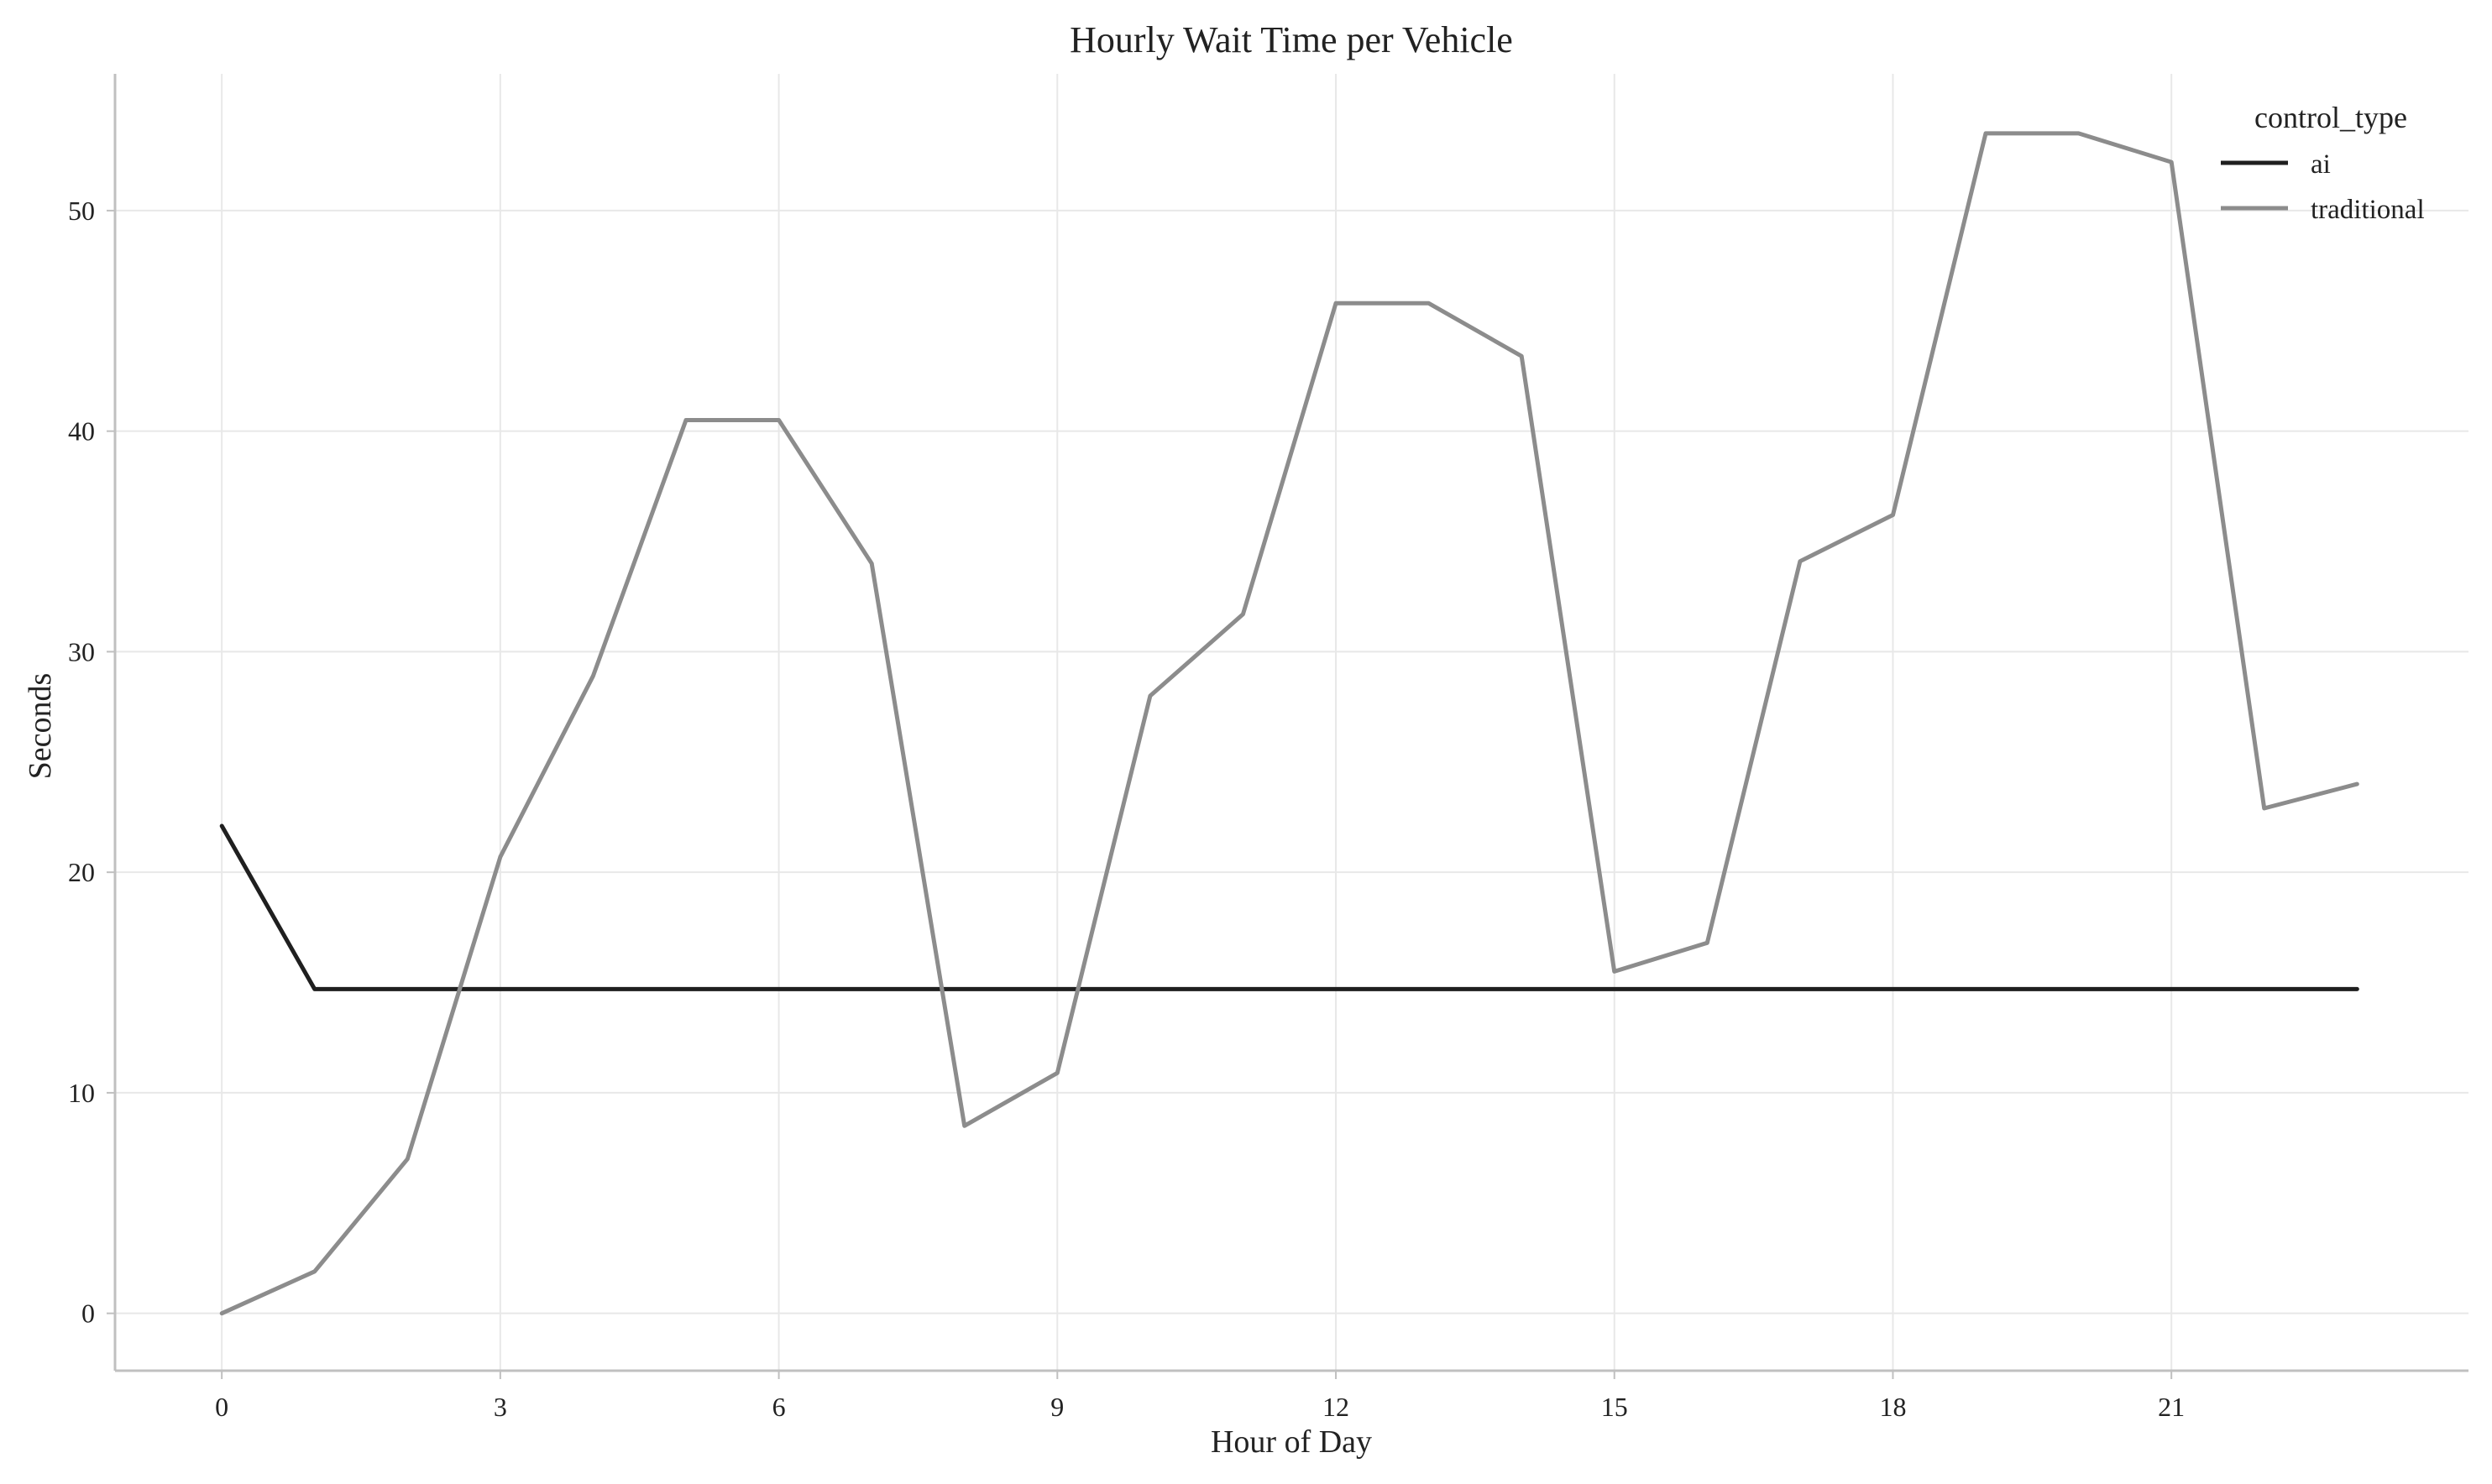  Describe the element at coordinates (2171, 1407) in the screenshot. I see `x-tick-label: 21` at that location.